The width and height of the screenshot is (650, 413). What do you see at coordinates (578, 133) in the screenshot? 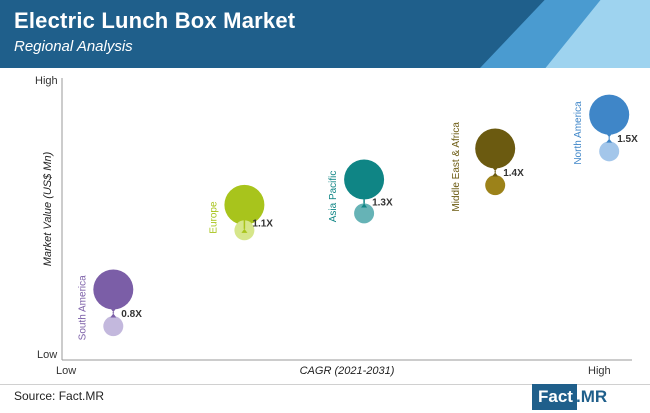
I see `region-label-4: North America` at bounding box center [578, 133].